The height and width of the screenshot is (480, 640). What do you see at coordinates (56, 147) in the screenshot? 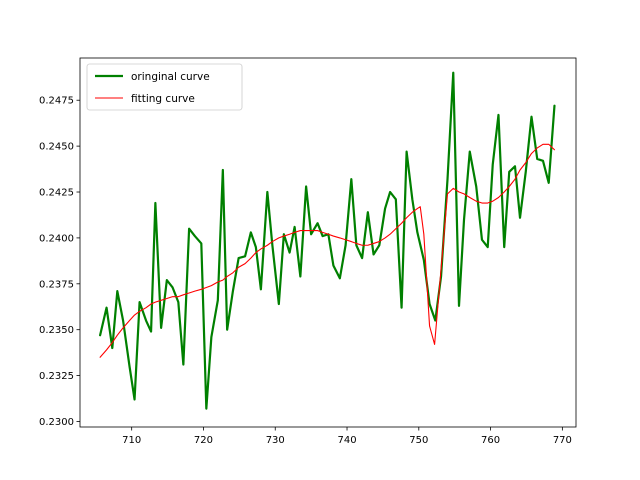
I see `y-tick-label: 0.2450` at bounding box center [56, 147].